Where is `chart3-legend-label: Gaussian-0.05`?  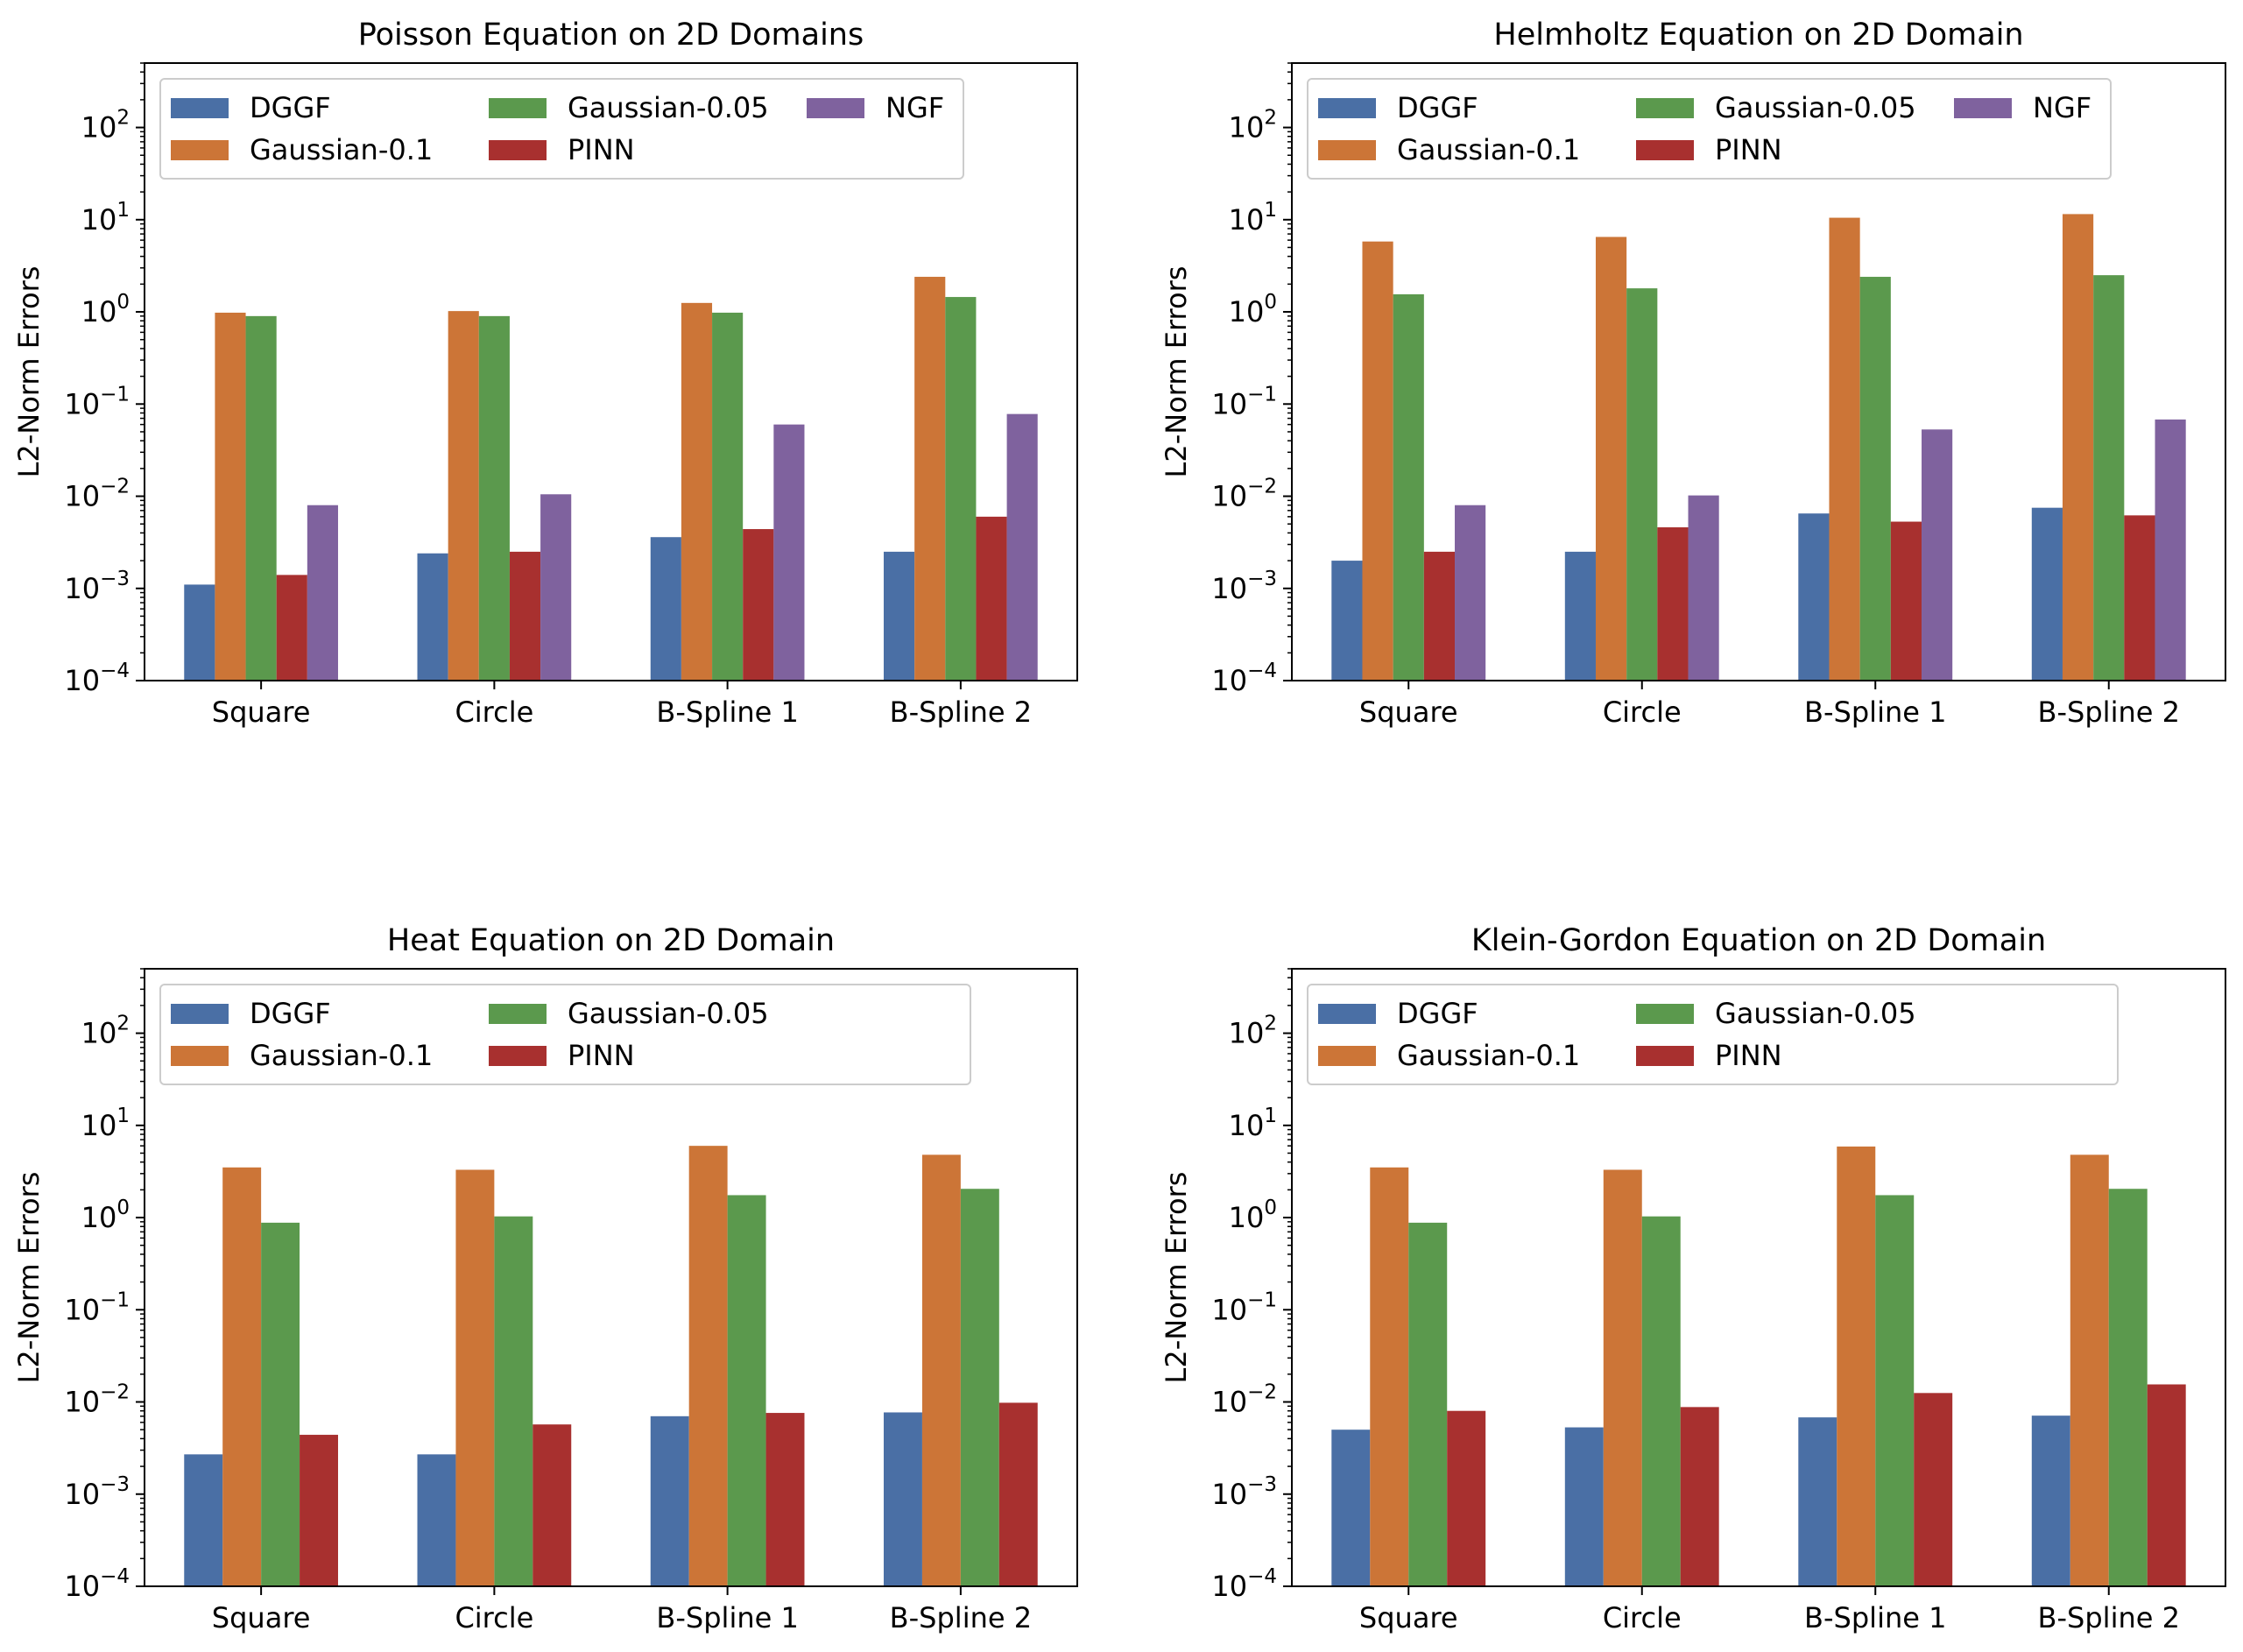
chart3-legend-label: Gaussian-0.05 is located at coordinates (1816, 1013).